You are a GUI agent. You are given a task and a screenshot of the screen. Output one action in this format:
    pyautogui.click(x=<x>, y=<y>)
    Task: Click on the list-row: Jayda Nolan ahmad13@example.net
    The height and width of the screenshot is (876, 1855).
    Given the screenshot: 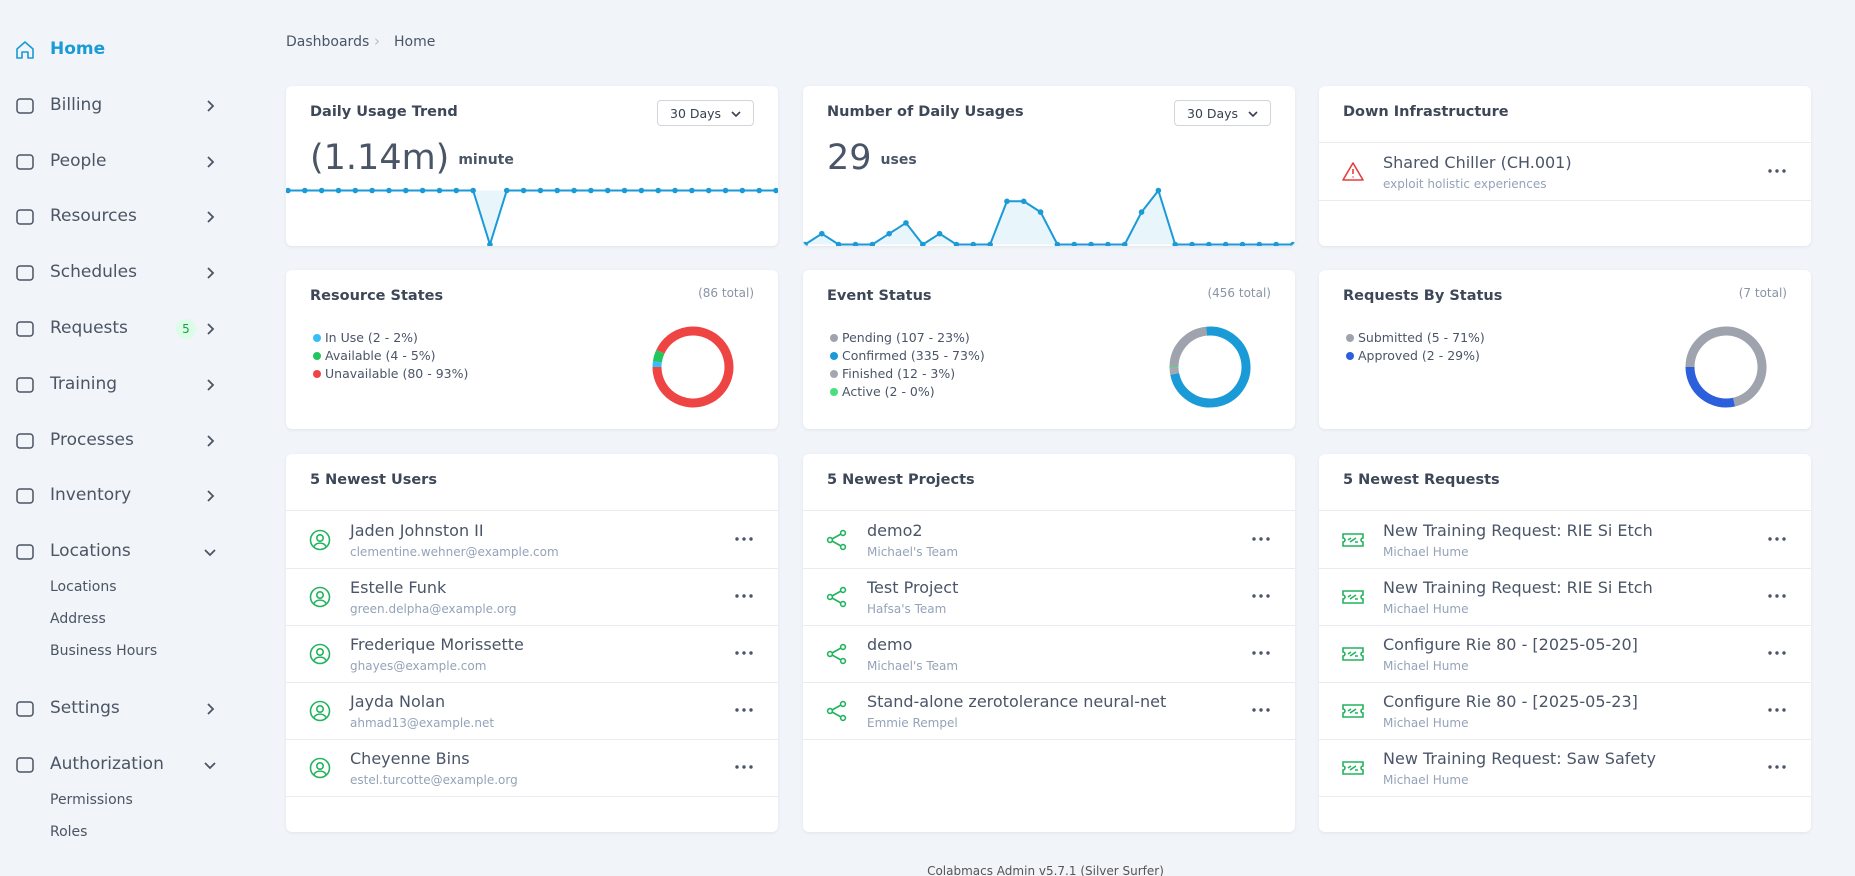 What is the action you would take?
    pyautogui.click(x=532, y=711)
    